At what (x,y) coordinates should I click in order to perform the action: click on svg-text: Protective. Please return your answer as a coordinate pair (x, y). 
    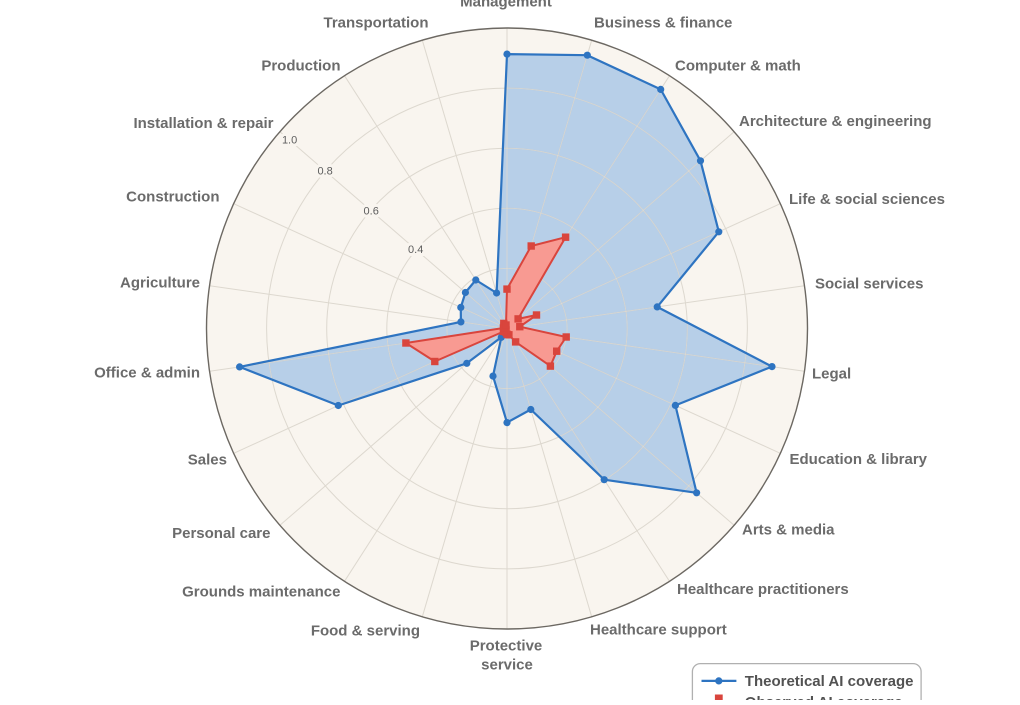
    Looking at the image, I should click on (506, 646).